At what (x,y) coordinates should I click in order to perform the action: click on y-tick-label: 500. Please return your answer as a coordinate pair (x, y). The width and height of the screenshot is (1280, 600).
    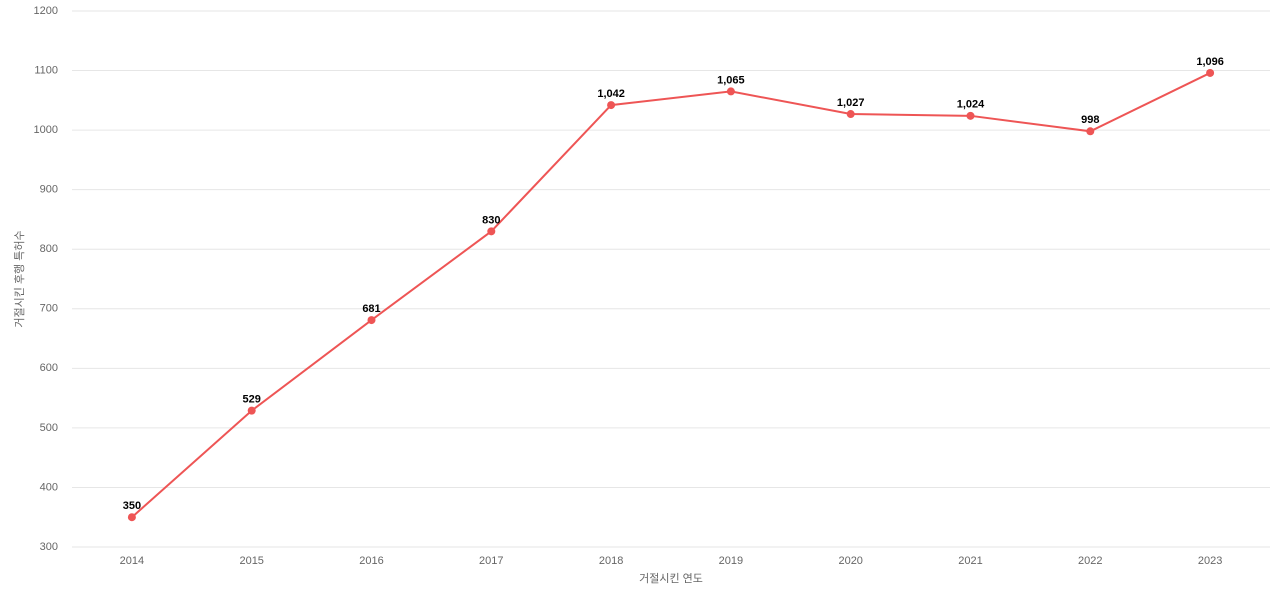
    Looking at the image, I should click on (49, 428).